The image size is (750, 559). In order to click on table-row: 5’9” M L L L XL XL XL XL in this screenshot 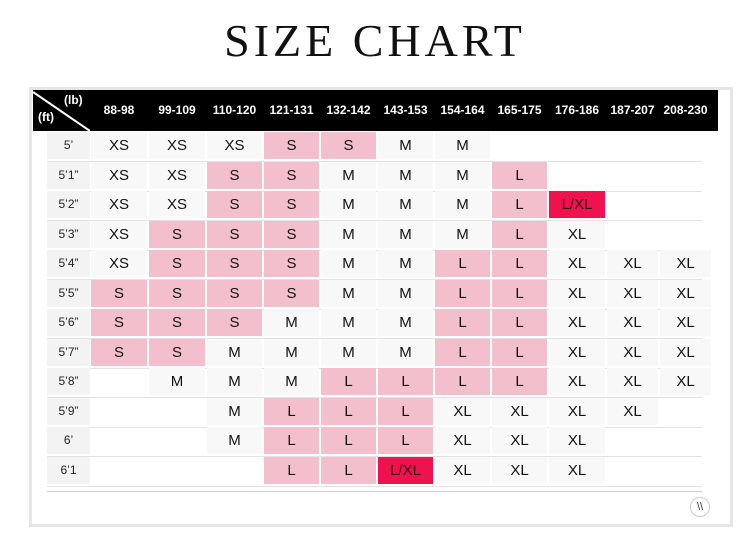, I will do `click(374, 412)`.